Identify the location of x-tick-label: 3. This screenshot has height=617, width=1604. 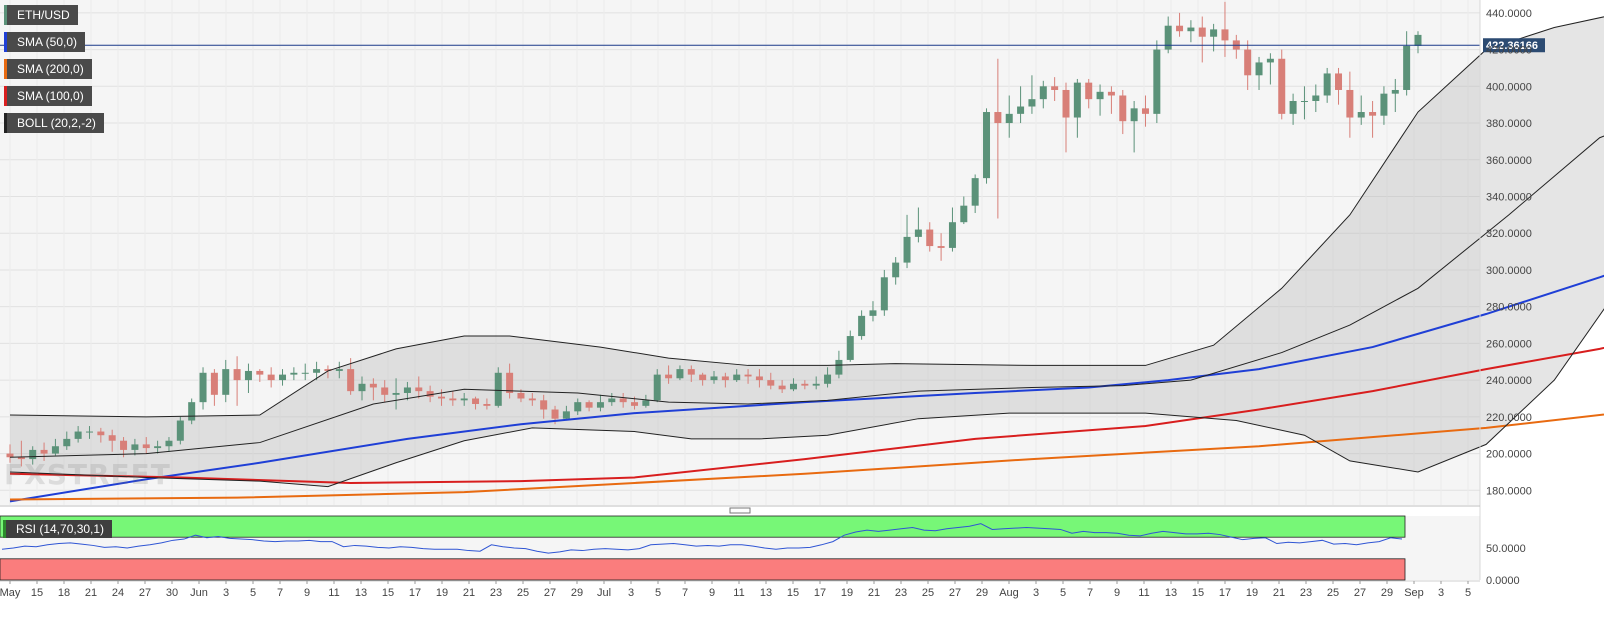
(226, 593).